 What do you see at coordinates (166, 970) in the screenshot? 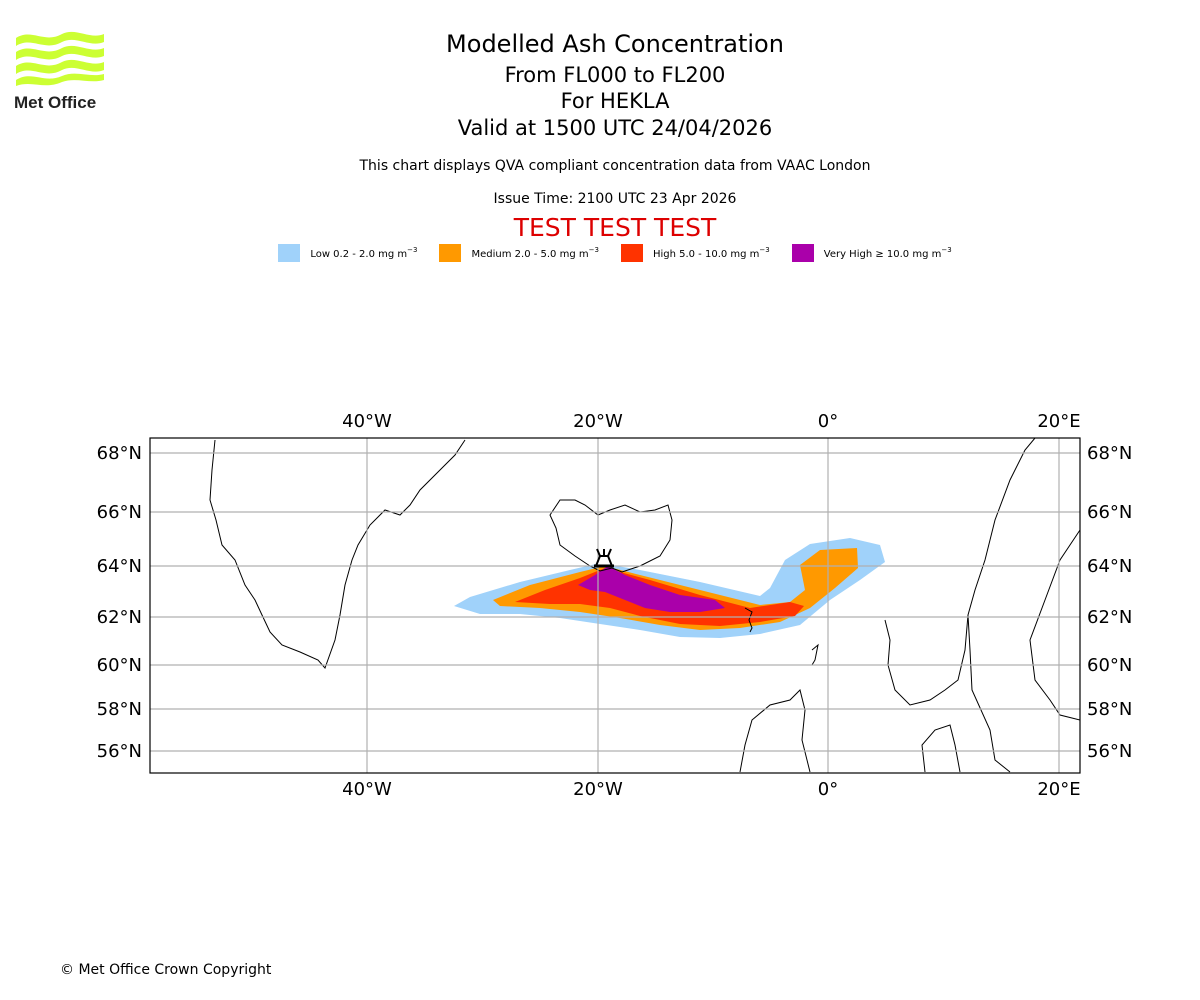
I see `copyright: © Met Office Crown Copyright` at bounding box center [166, 970].